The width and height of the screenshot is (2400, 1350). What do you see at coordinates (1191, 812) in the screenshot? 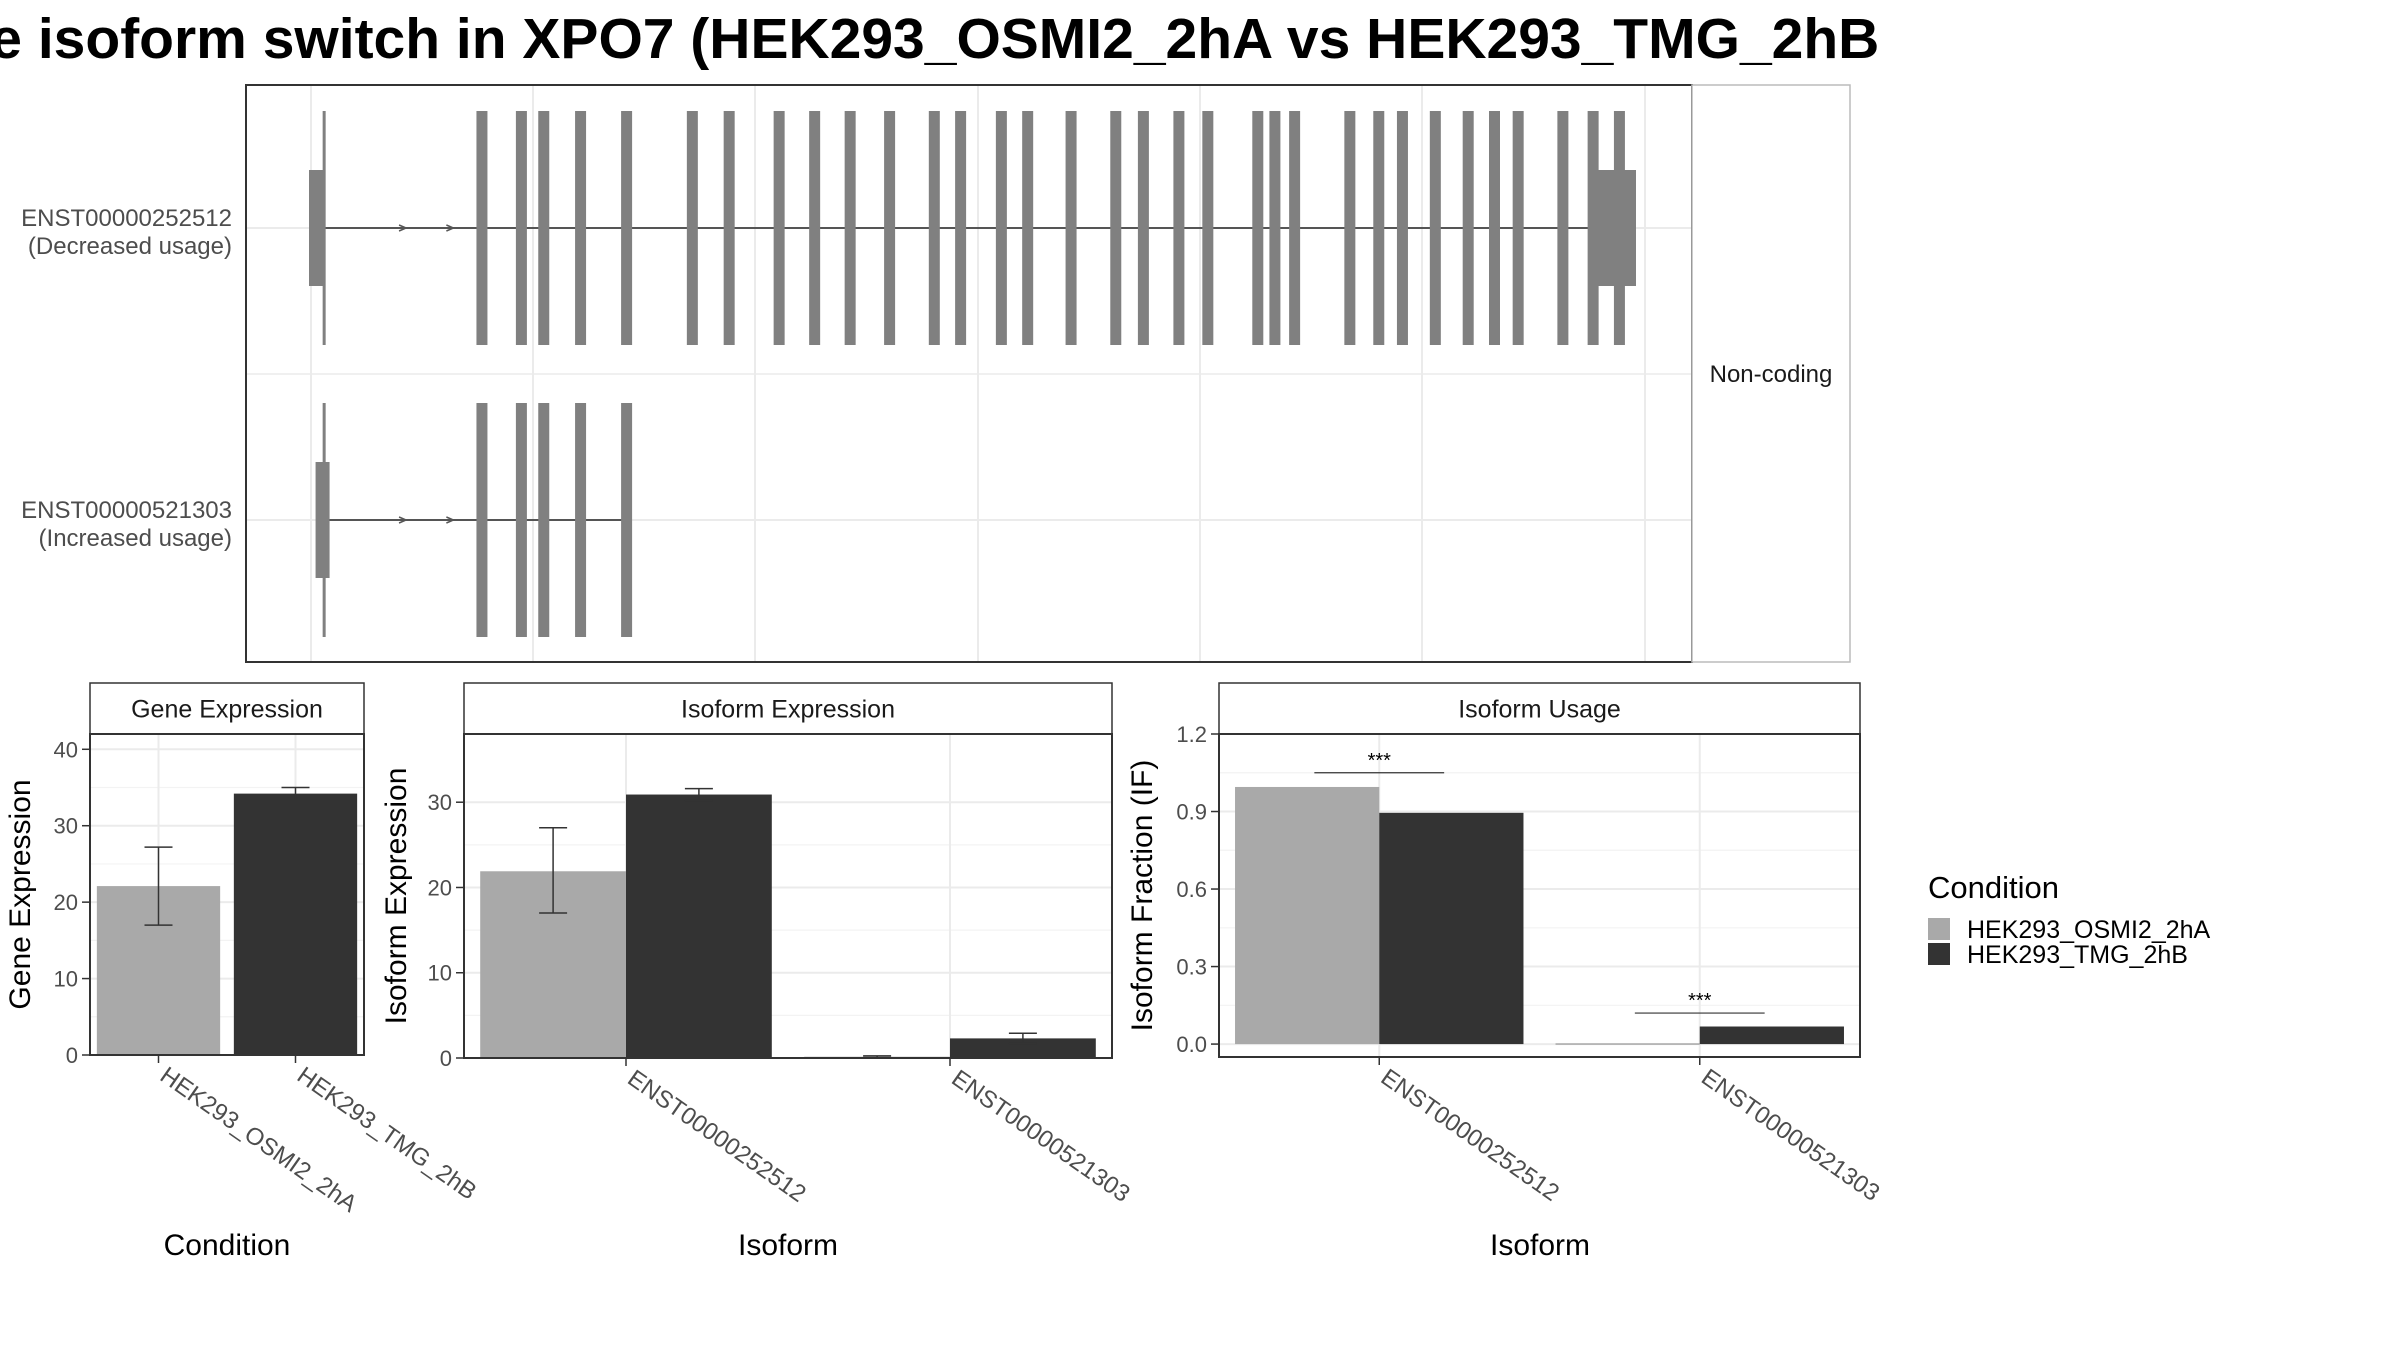
I see `y-tick-label: 0.9` at bounding box center [1191, 812].